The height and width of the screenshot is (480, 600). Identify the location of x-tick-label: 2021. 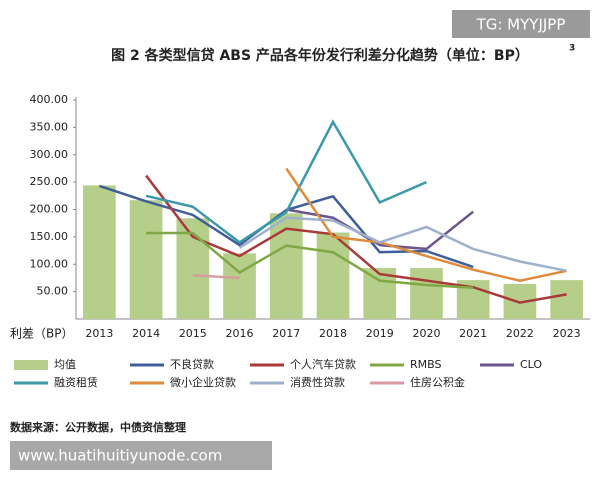
(473, 333).